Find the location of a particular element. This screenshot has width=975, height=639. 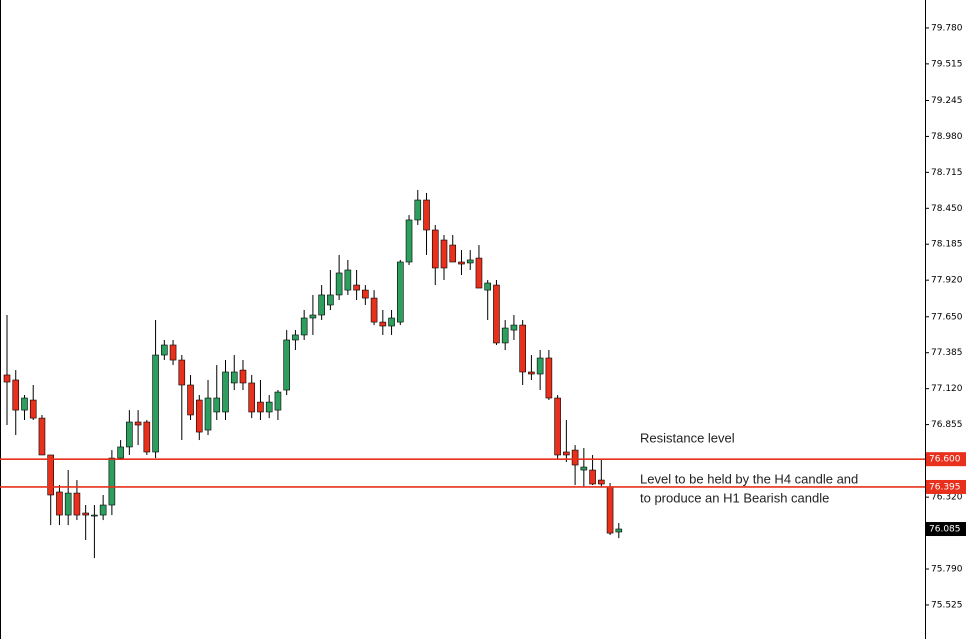

annotation: Level to be held by the H4 candle and is located at coordinates (749, 478).